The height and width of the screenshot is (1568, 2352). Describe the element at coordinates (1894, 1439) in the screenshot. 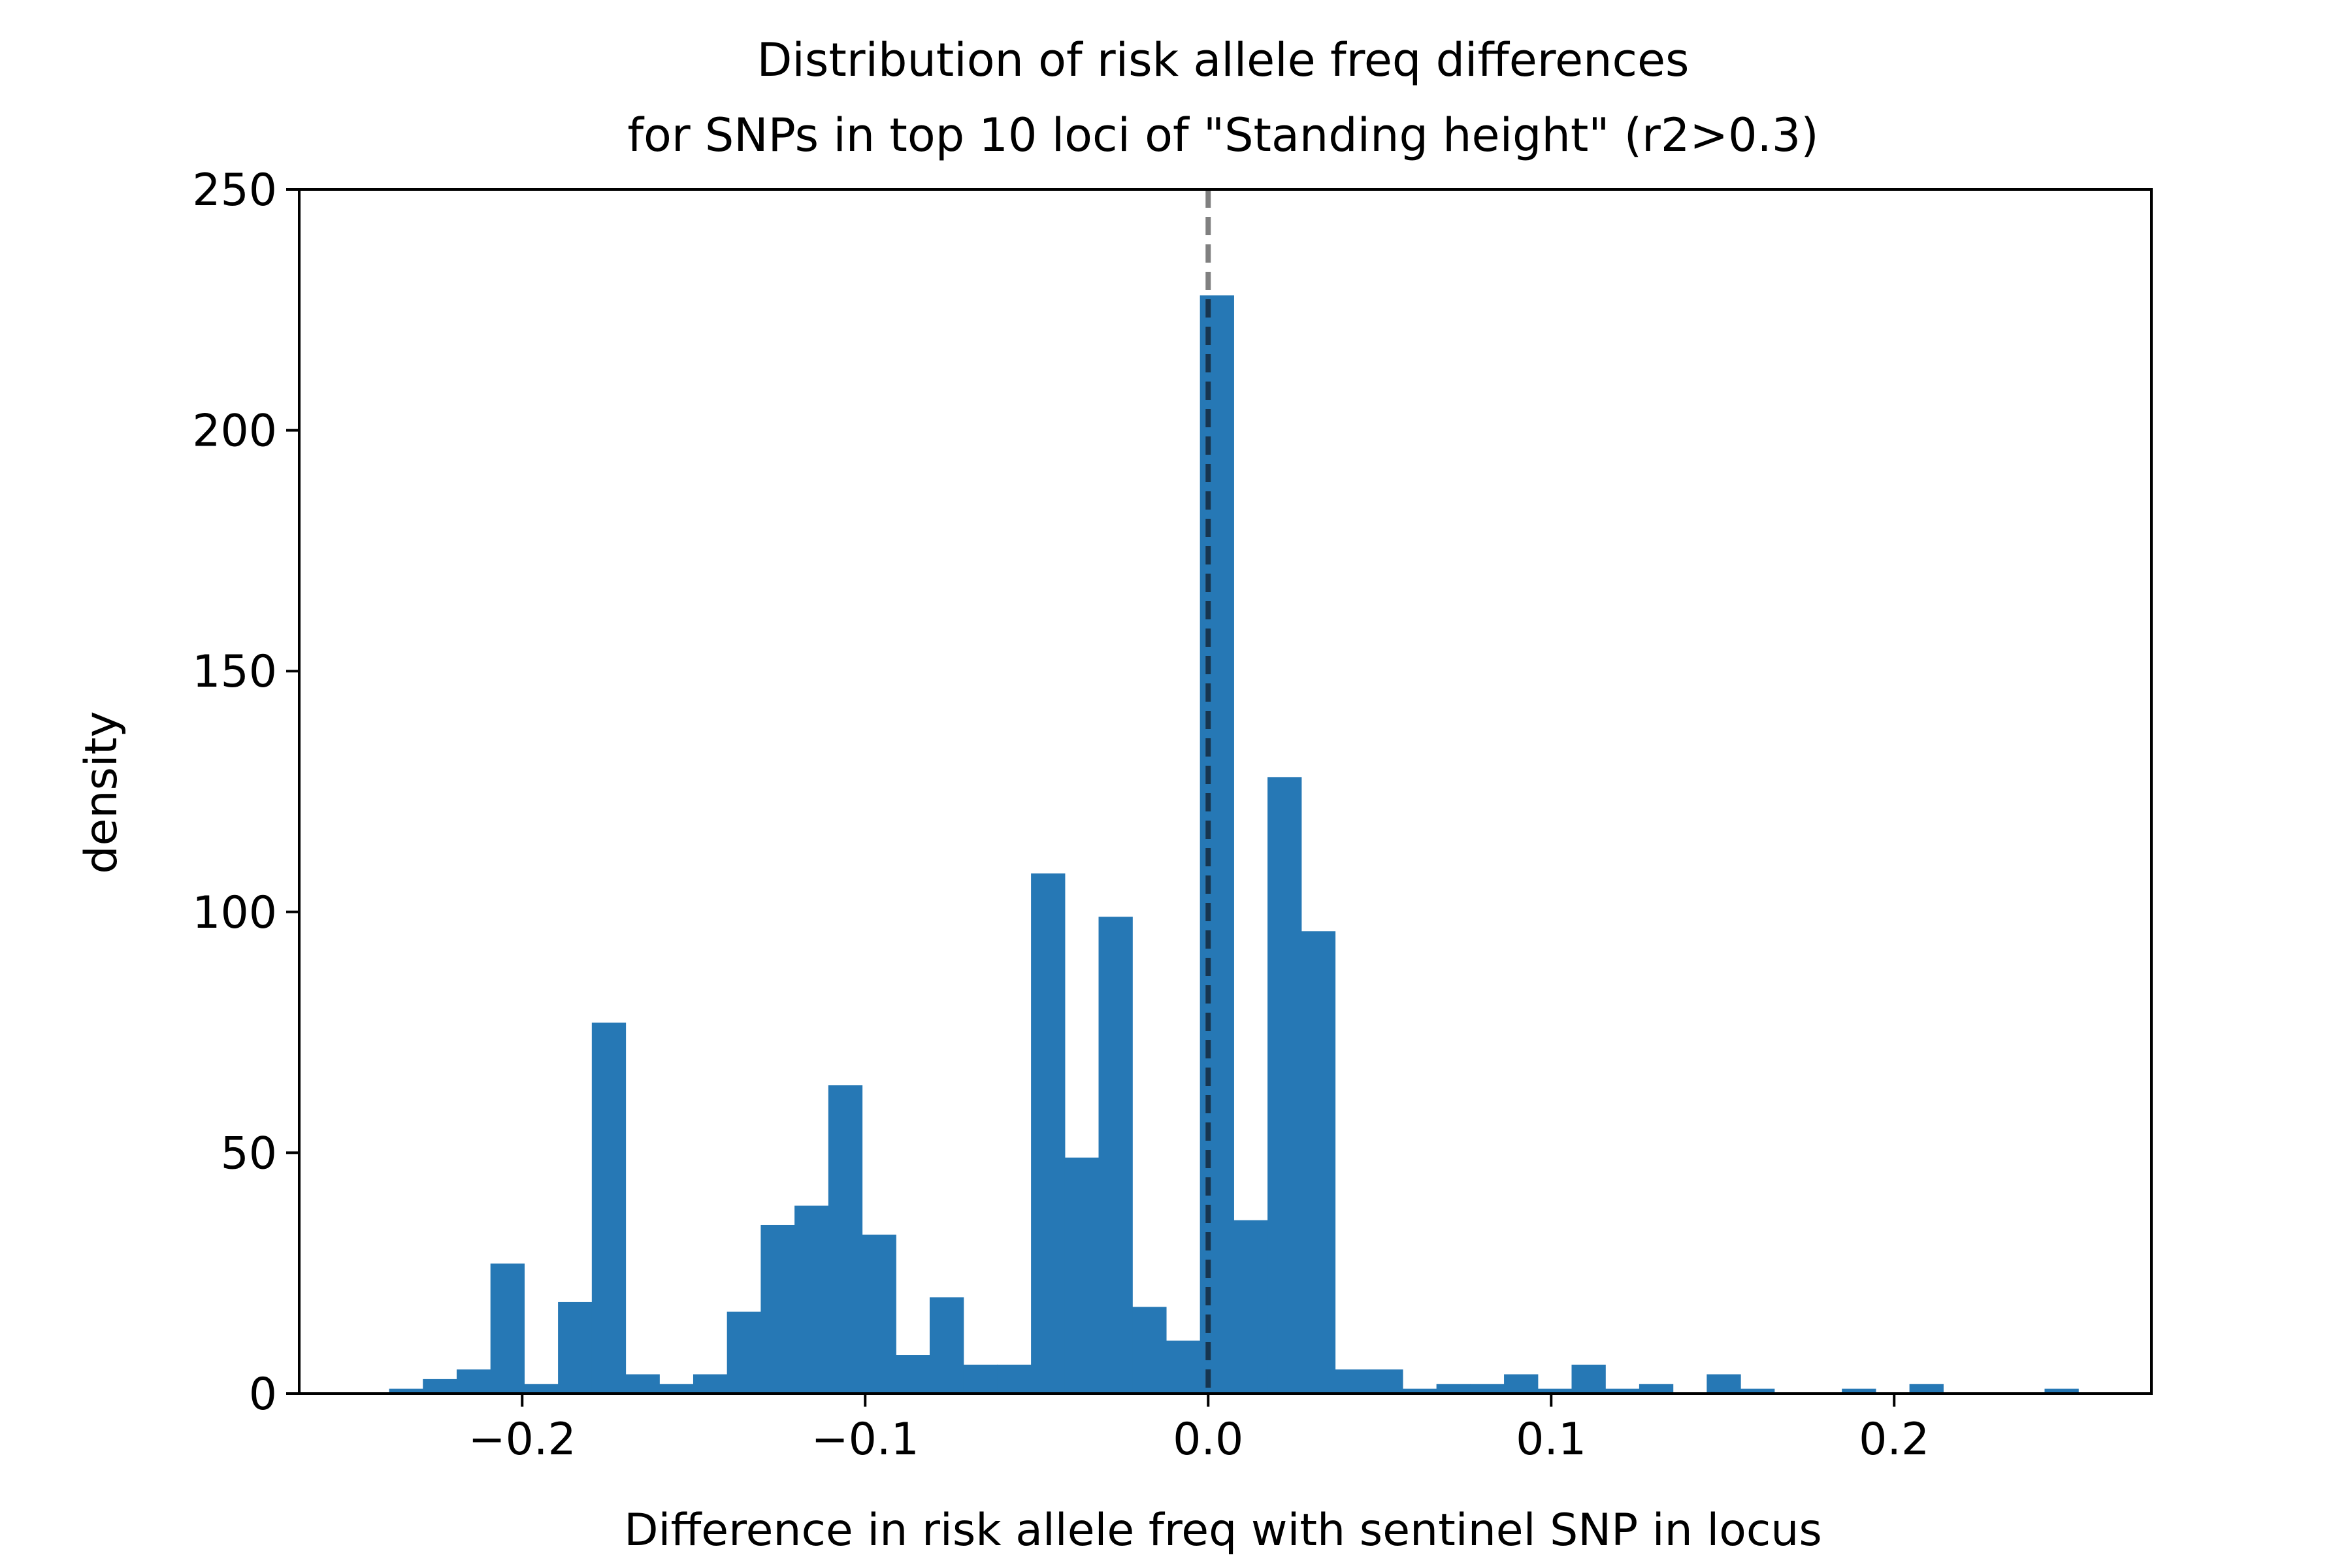

I see `x-tick-label: 0.2` at that location.